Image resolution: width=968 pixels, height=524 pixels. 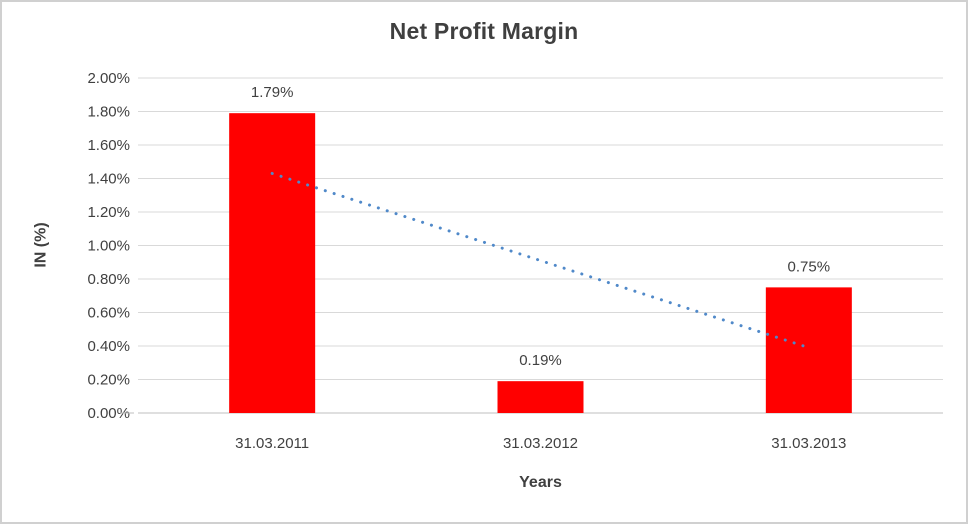 I want to click on y-tick-label: 1.80%, so click(x=108, y=112).